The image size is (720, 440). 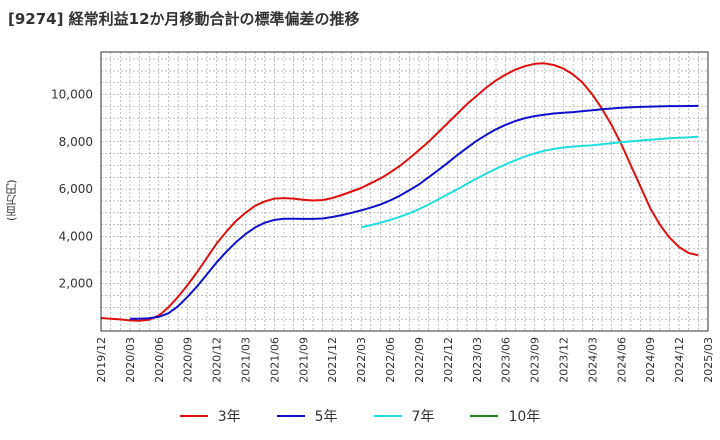 What do you see at coordinates (360, 416) in the screenshot?
I see `legend: 3年 5年 7年 10年` at bounding box center [360, 416].